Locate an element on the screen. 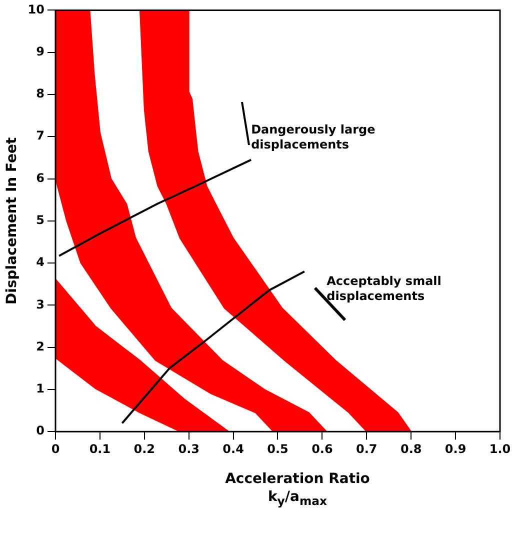 The image size is (514, 534). y-tick-label: 0 is located at coordinates (40, 431).